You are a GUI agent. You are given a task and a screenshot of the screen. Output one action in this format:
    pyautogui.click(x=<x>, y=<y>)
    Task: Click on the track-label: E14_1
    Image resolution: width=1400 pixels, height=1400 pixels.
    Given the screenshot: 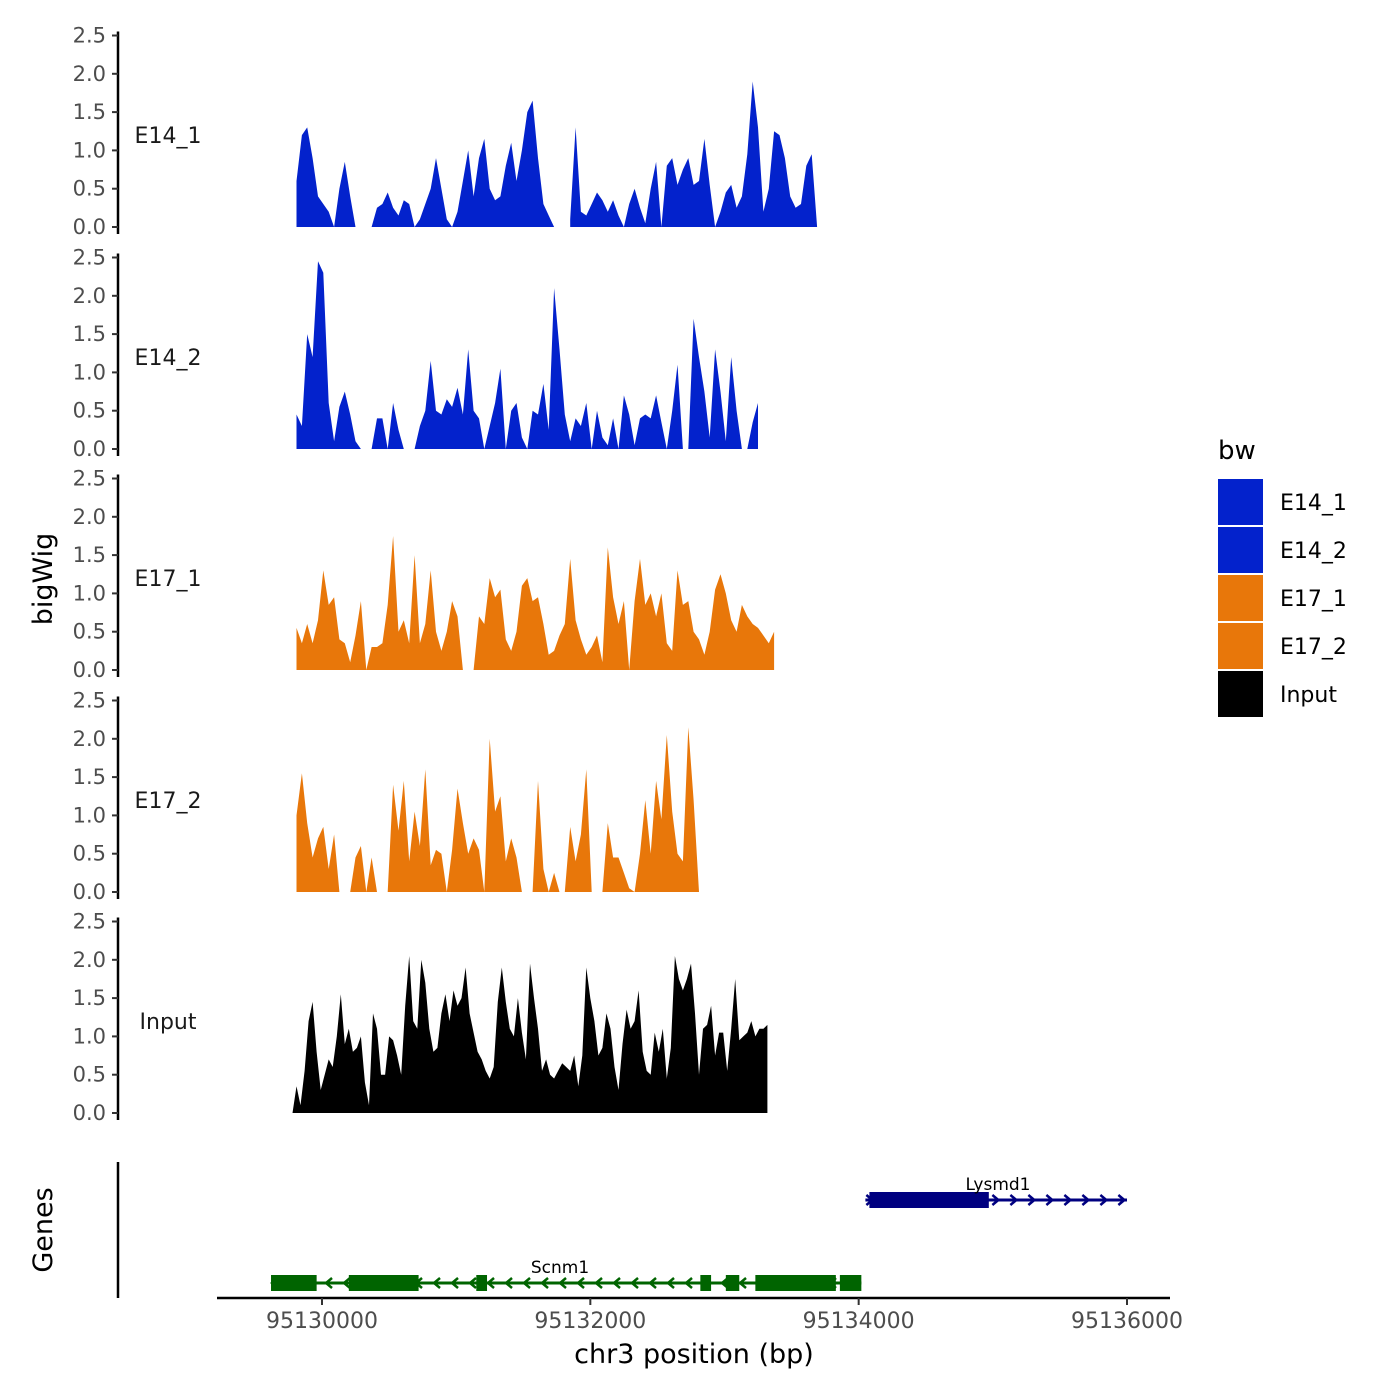 What is the action you would take?
    pyautogui.click(x=168, y=136)
    